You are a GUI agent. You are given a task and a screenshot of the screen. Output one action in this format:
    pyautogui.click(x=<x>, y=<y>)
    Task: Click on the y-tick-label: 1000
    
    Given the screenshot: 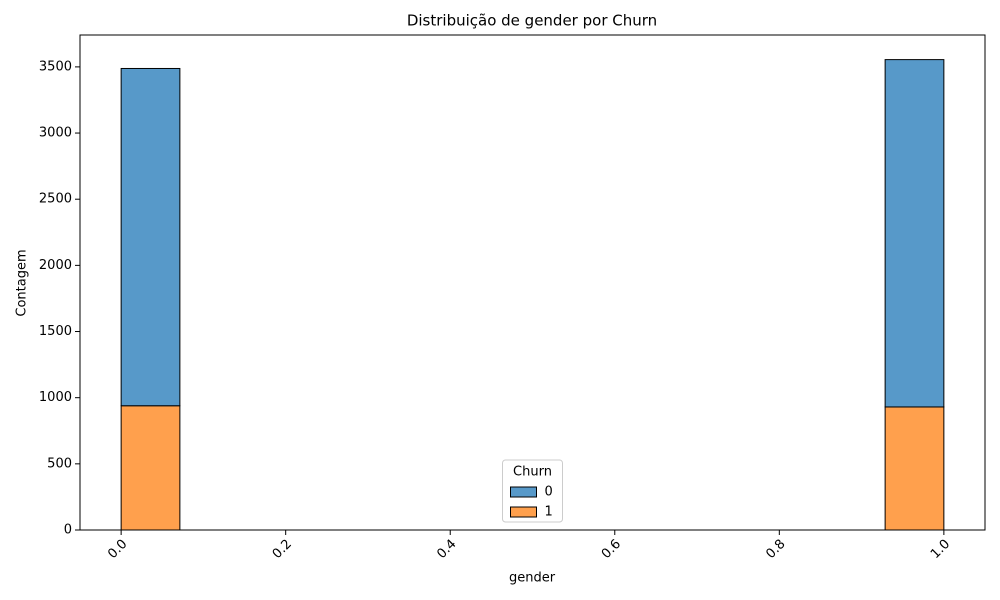 What is the action you would take?
    pyautogui.click(x=55, y=397)
    